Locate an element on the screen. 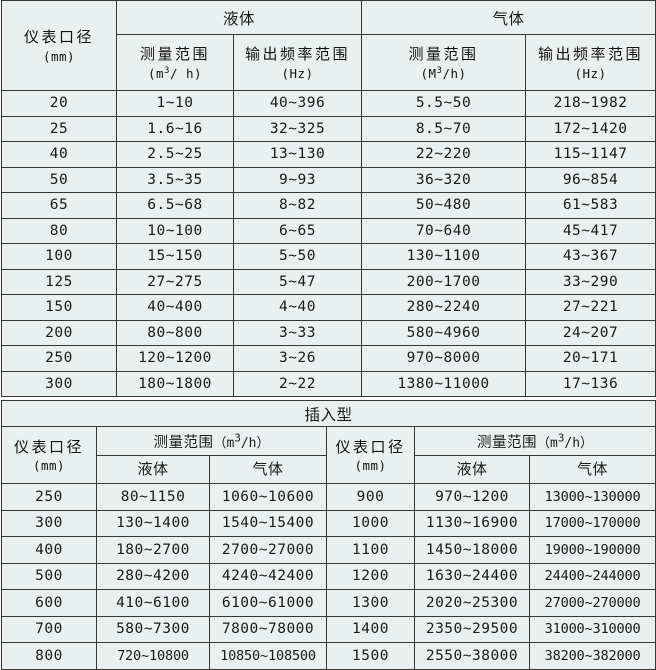  cell-bore-right: 1500 is located at coordinates (370, 656).